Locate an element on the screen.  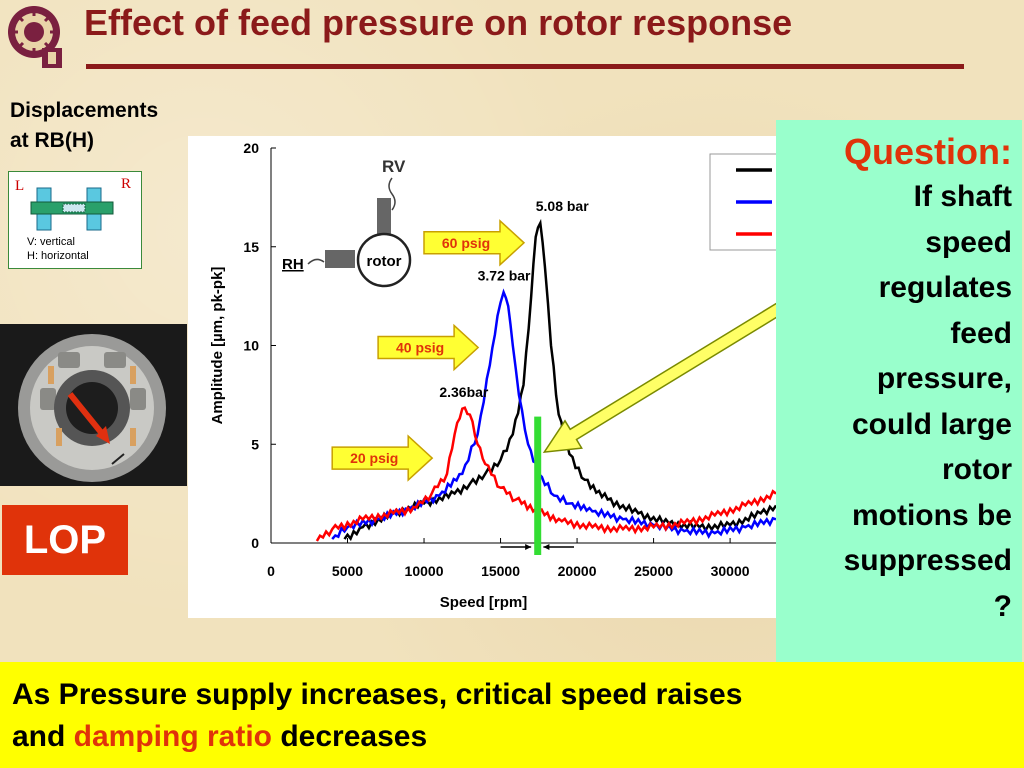
inset-rv-wire is located at coordinates (392, 194).